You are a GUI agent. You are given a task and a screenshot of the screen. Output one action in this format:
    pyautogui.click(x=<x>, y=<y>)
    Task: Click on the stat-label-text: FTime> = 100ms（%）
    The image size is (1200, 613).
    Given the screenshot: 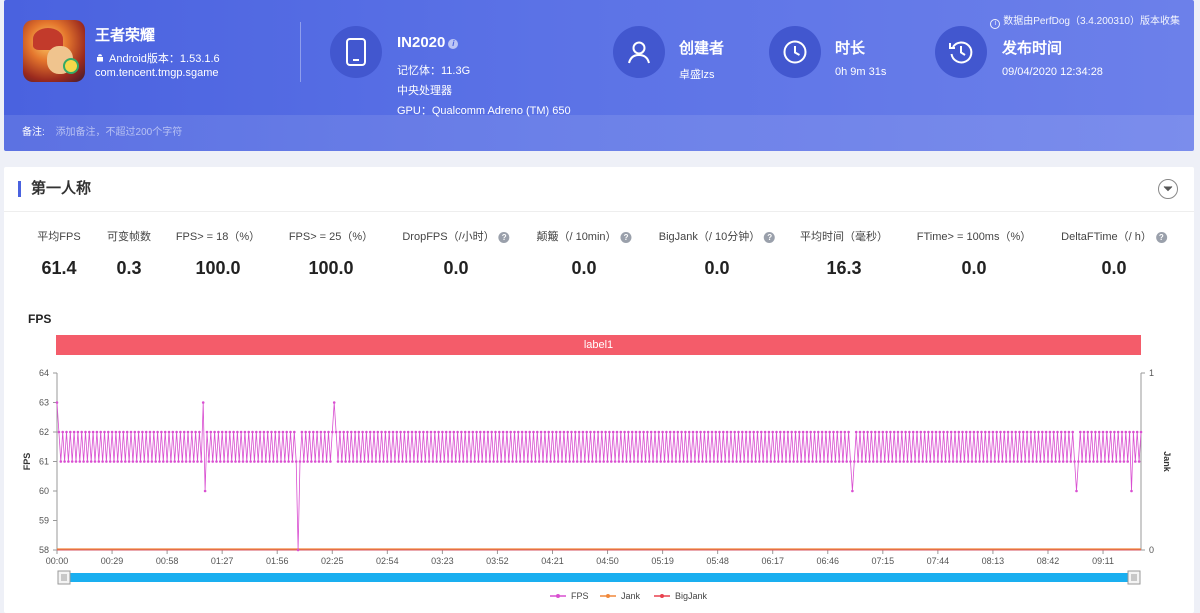 What is the action you would take?
    pyautogui.click(x=974, y=237)
    